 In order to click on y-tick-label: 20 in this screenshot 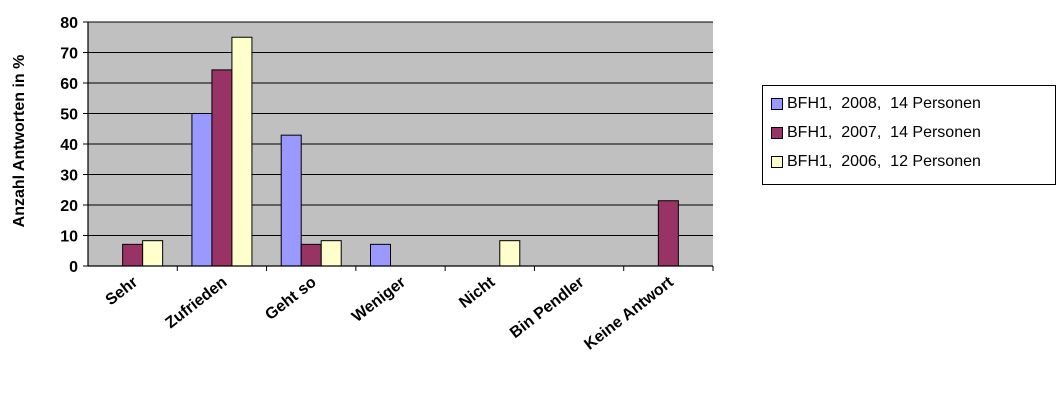, I will do `click(69, 206)`.